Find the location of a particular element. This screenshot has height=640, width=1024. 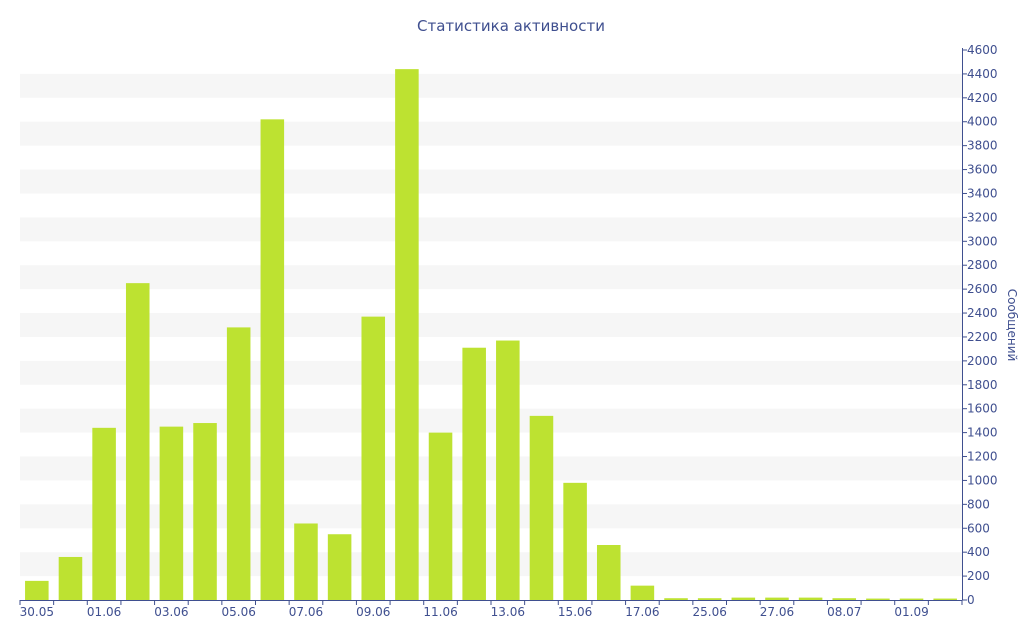

bar-05.06 is located at coordinates (238, 463).